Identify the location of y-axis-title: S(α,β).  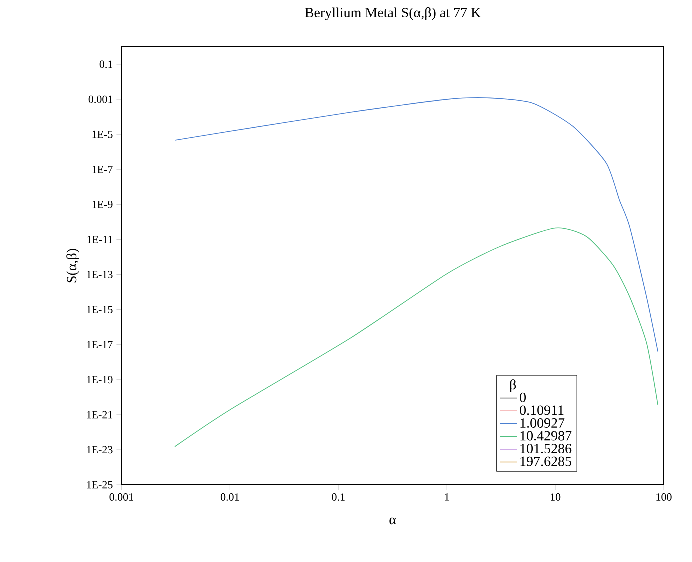
(73, 266).